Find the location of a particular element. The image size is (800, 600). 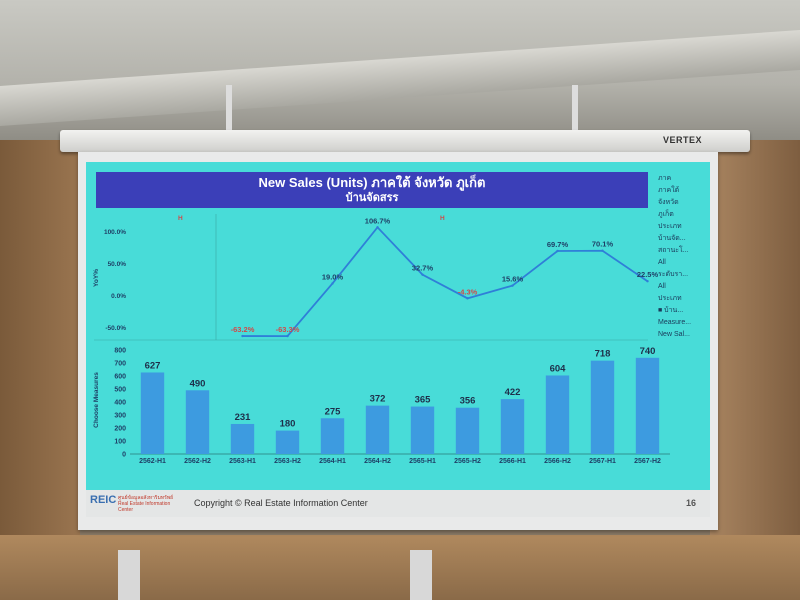

bar-data-label: 422 is located at coordinates (513, 392).